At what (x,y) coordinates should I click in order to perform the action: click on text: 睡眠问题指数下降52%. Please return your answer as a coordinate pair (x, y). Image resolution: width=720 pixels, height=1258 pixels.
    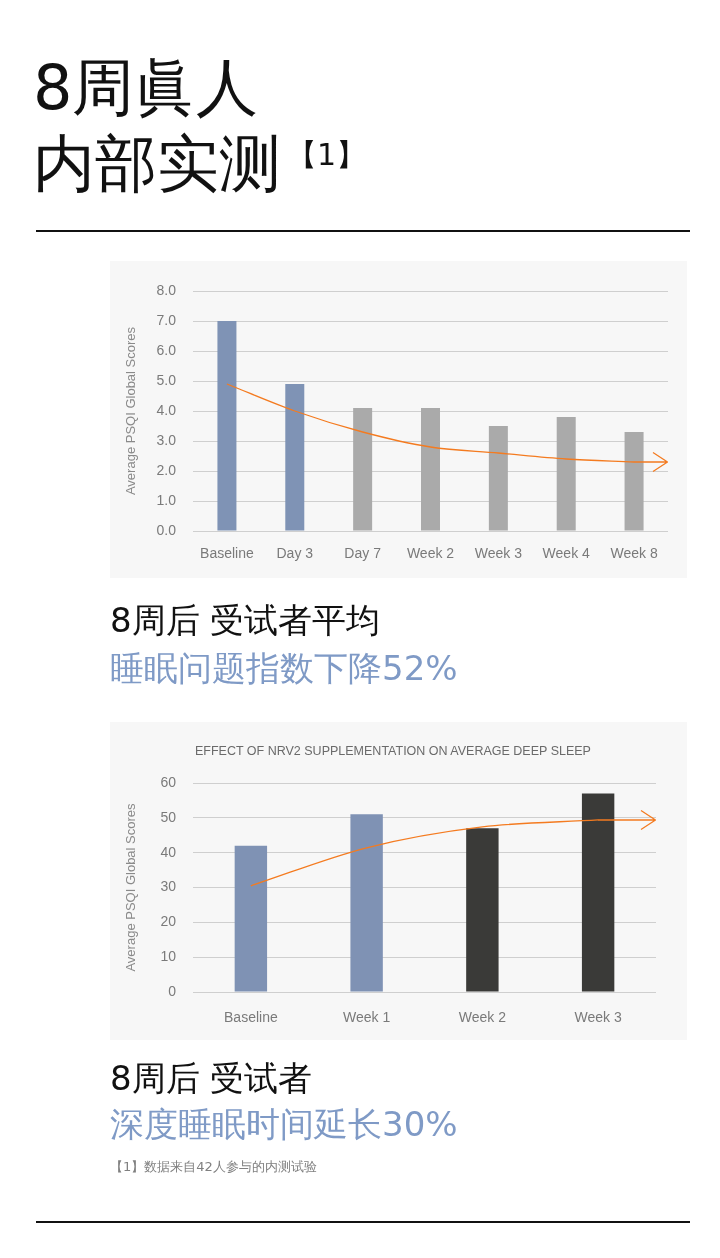
    Looking at the image, I should click on (284, 668).